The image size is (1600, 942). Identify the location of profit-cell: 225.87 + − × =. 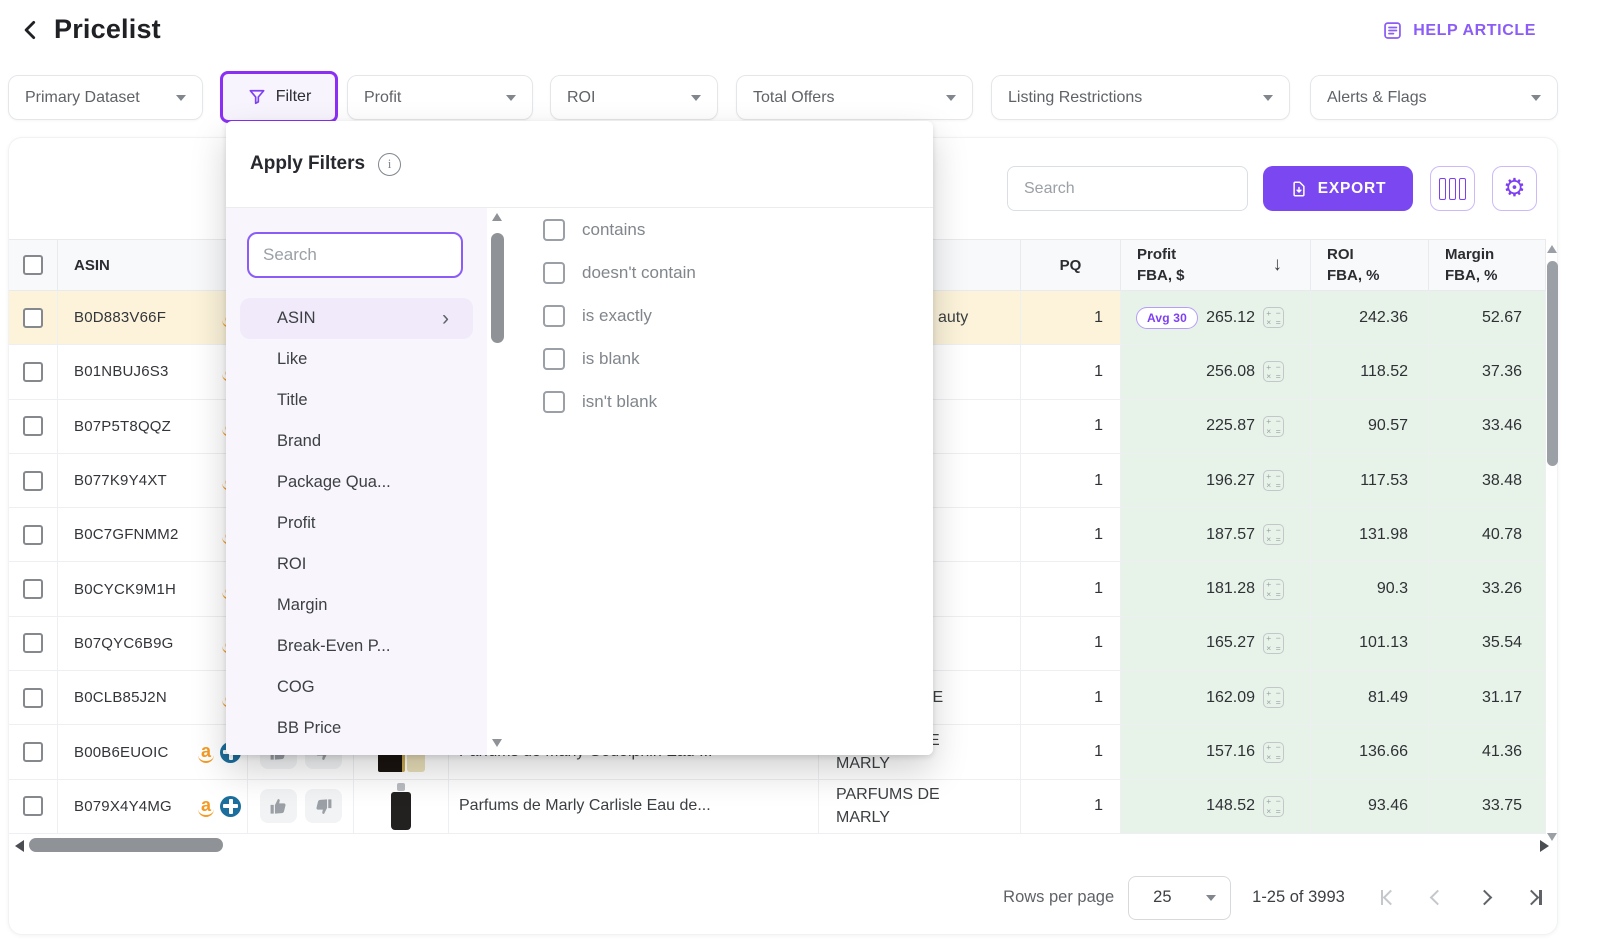
(1216, 426).